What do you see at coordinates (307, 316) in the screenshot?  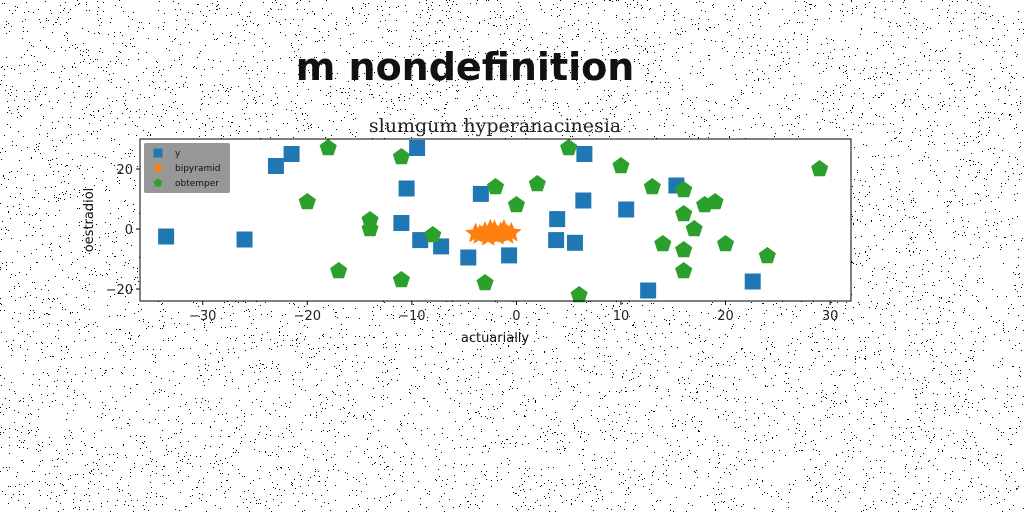 I see `x-tick-label: −20` at bounding box center [307, 316].